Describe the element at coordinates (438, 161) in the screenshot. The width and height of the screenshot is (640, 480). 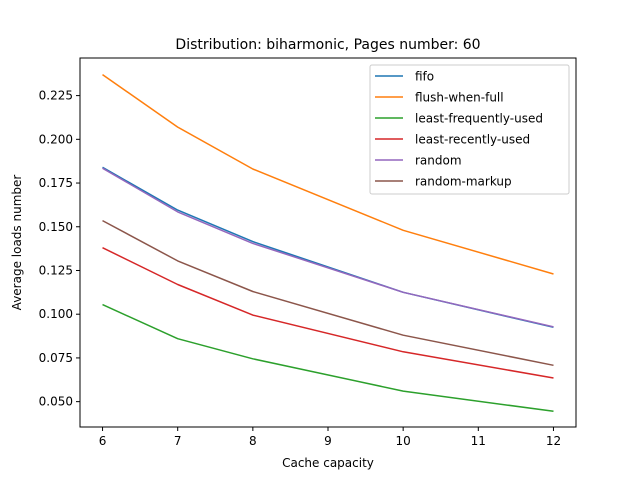
I see `legend-label-random: random` at that location.